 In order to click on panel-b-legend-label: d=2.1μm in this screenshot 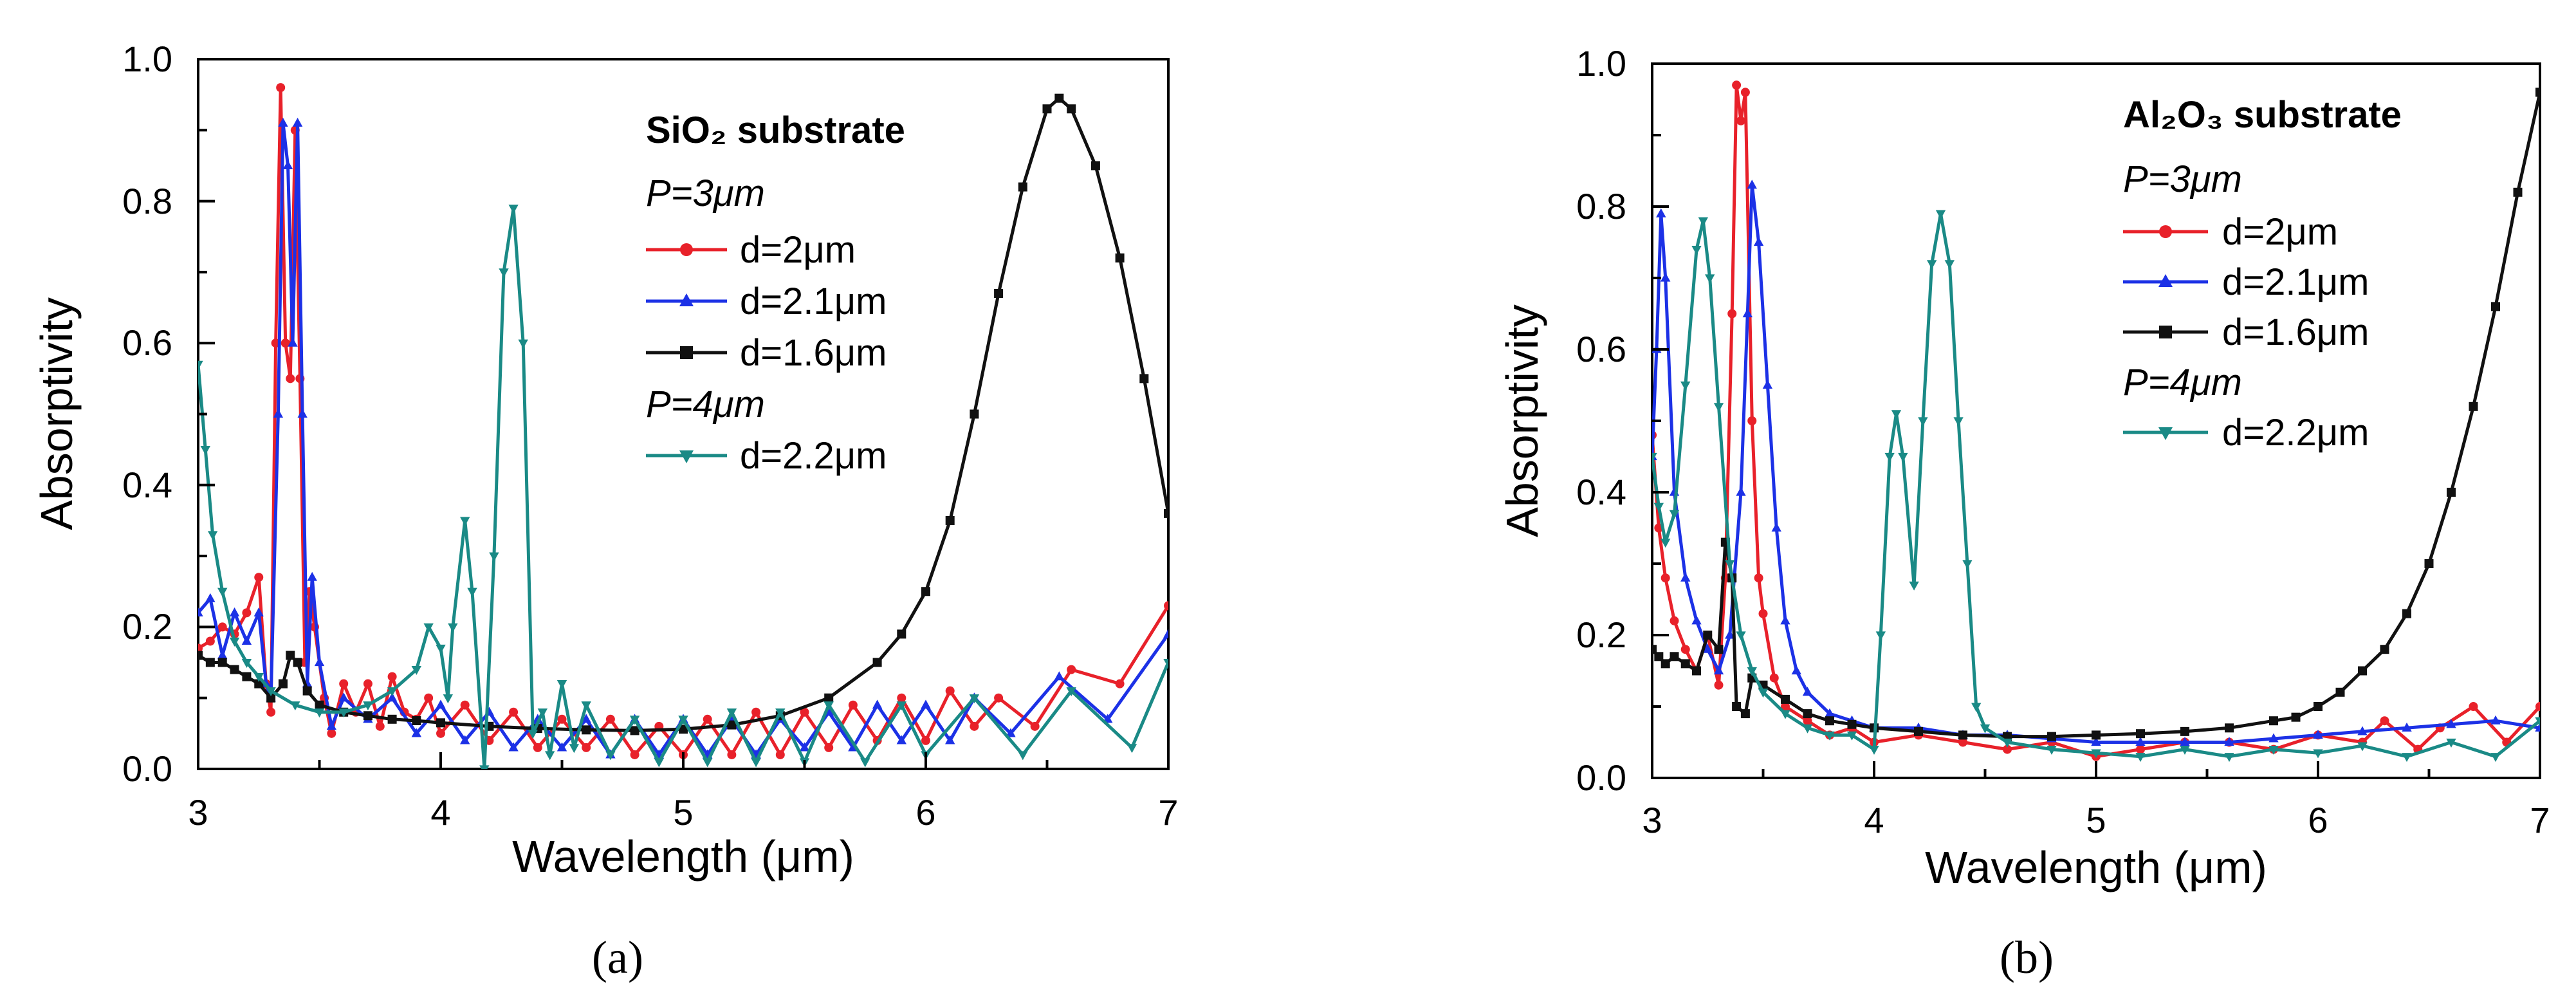, I will do `click(2295, 282)`.